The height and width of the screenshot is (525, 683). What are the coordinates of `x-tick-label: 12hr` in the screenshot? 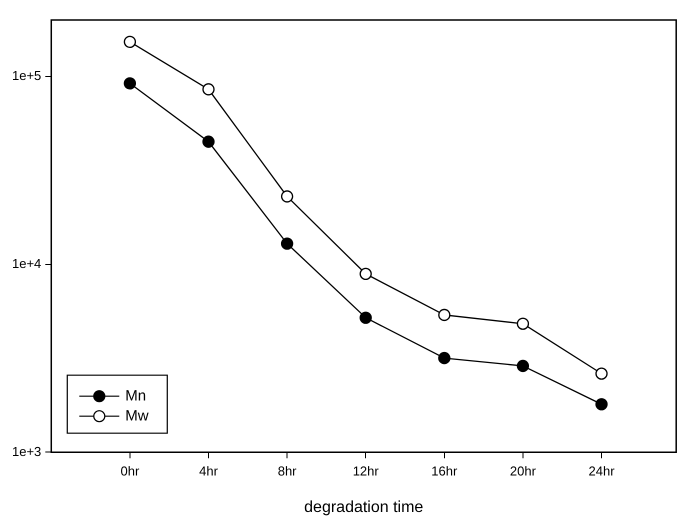 It's located at (366, 471).